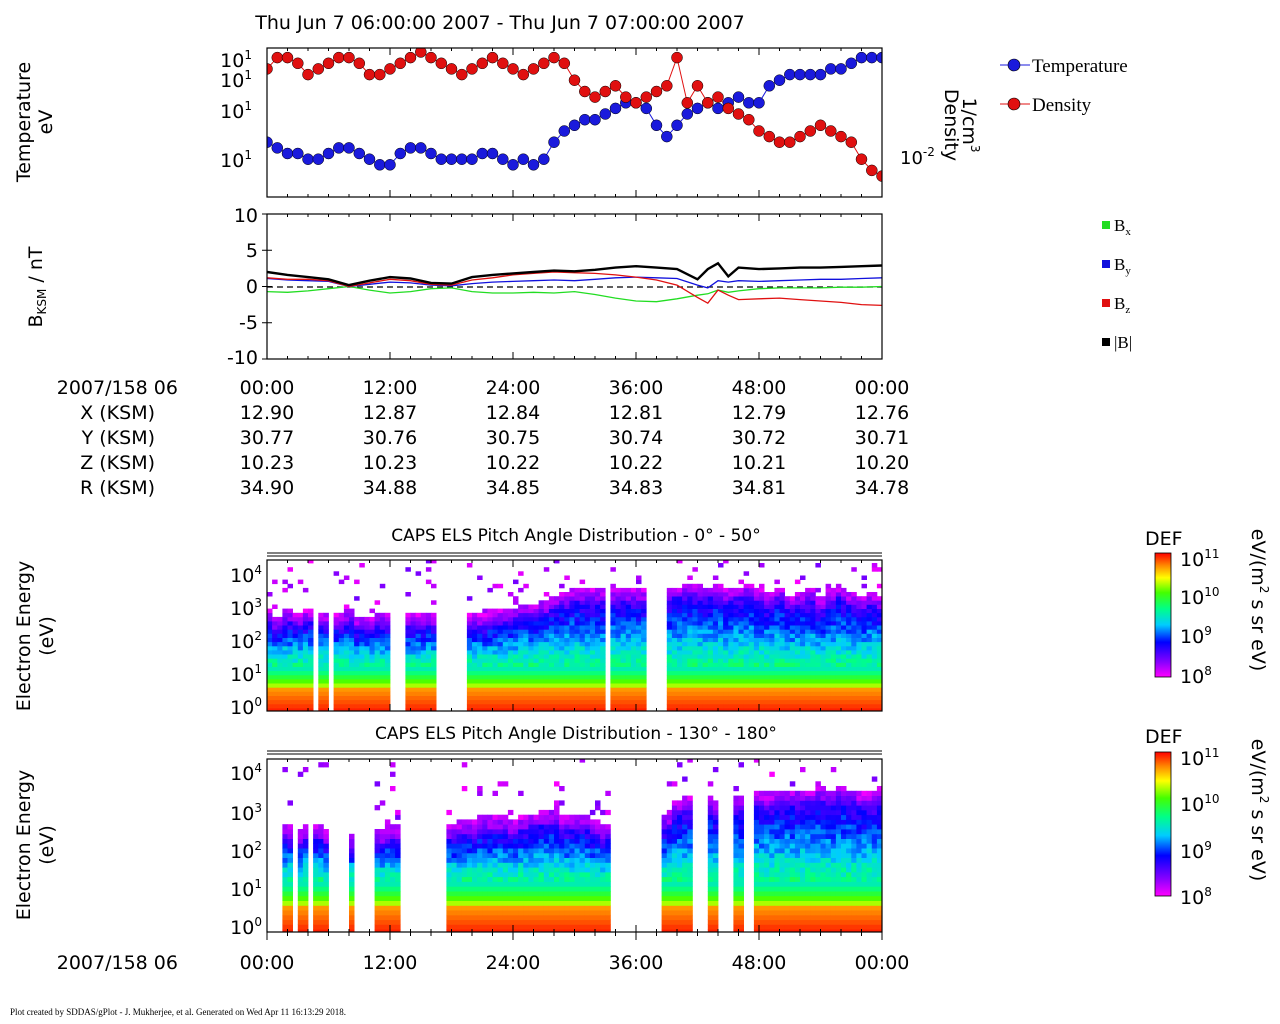 The image size is (1280, 1024). I want to click on ephemeris-row-label: Y (KSM), so click(118, 438).